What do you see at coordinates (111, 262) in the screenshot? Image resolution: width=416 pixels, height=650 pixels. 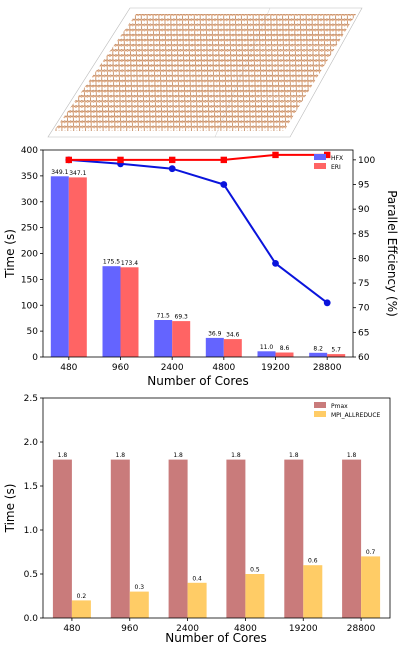 I see `top-data-label-hfx-960: 175.5` at bounding box center [111, 262].